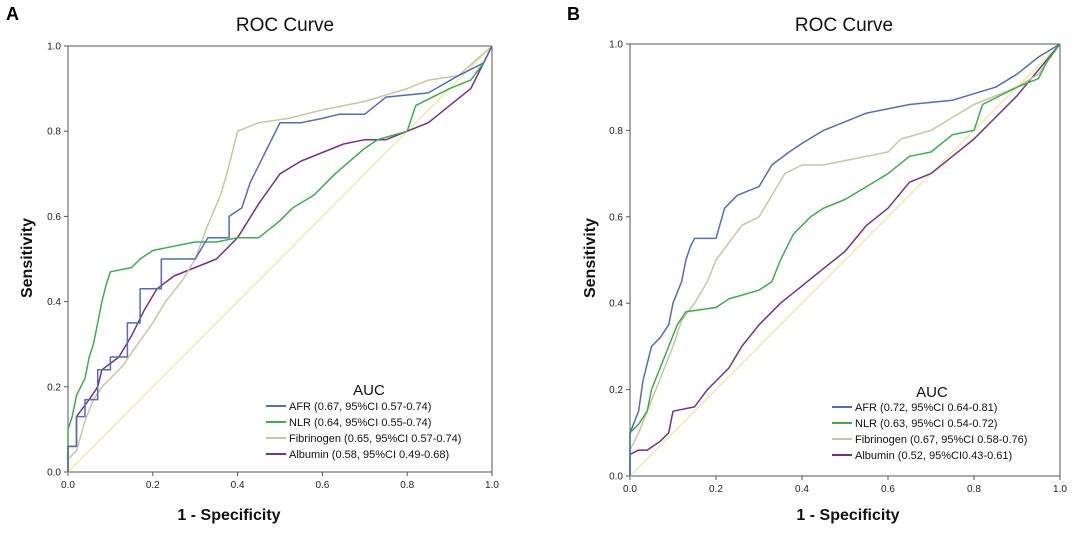 The height and width of the screenshot is (542, 1084). I want to click on panel-a-x-tick-label: 0.6, so click(322, 485).